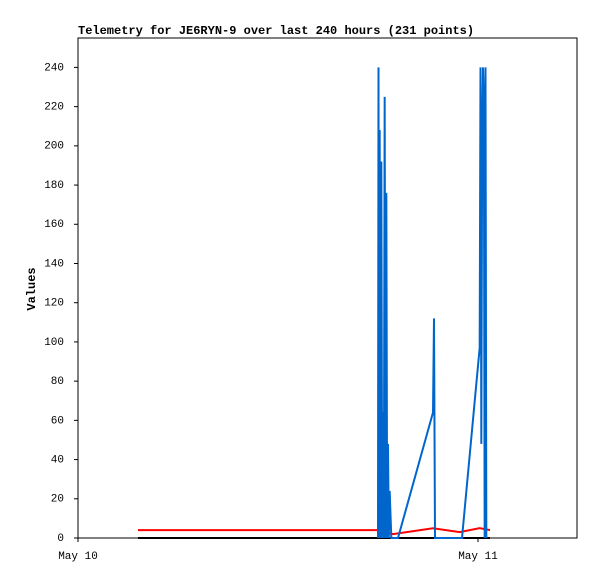 The image size is (597, 579). Describe the element at coordinates (54, 264) in the screenshot. I see `y-tick-label: 140` at that location.